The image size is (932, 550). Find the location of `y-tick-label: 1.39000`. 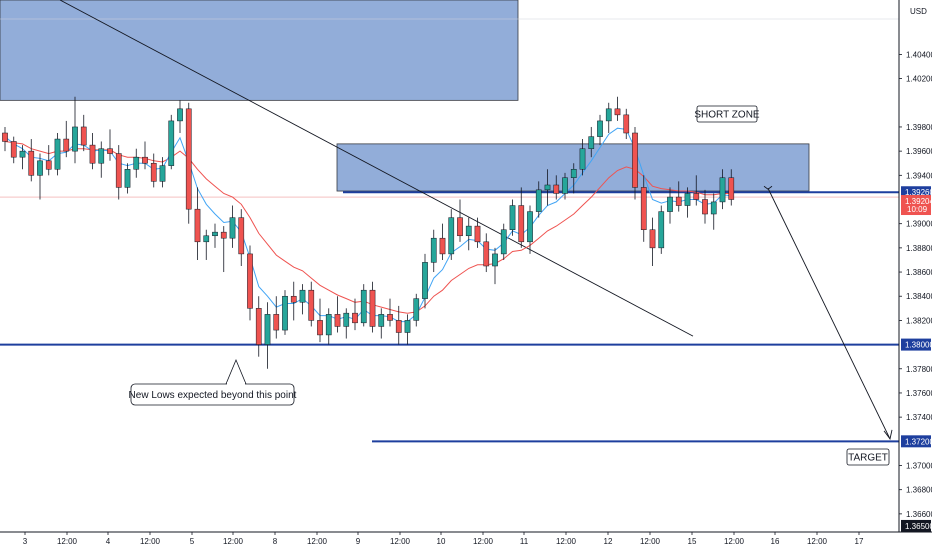

y-tick-label: 1.39000 is located at coordinates (919, 224).